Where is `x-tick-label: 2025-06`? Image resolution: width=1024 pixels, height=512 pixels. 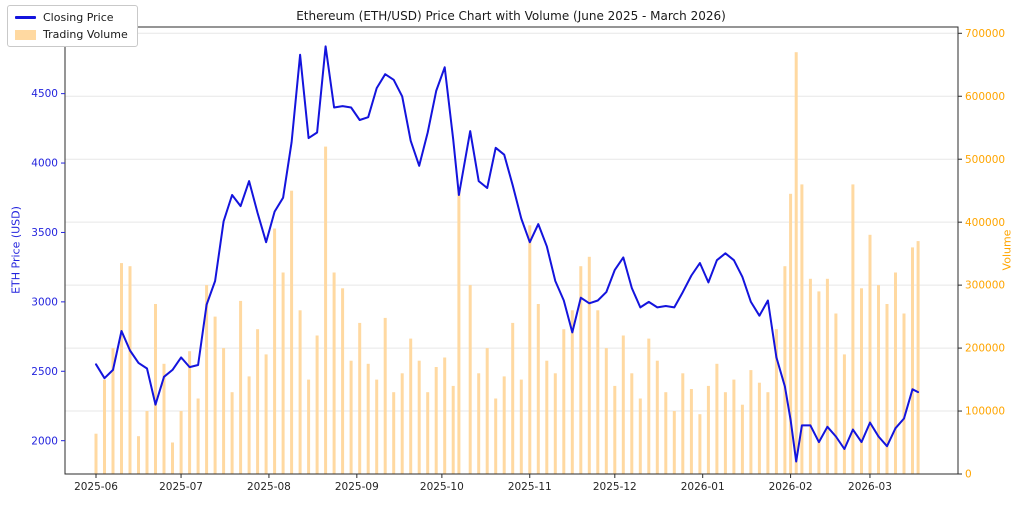 x-tick-label: 2025-06 is located at coordinates (96, 487).